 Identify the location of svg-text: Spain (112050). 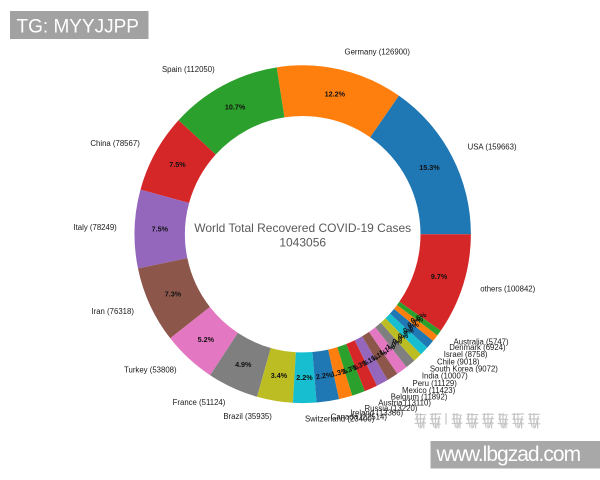
(188, 69).